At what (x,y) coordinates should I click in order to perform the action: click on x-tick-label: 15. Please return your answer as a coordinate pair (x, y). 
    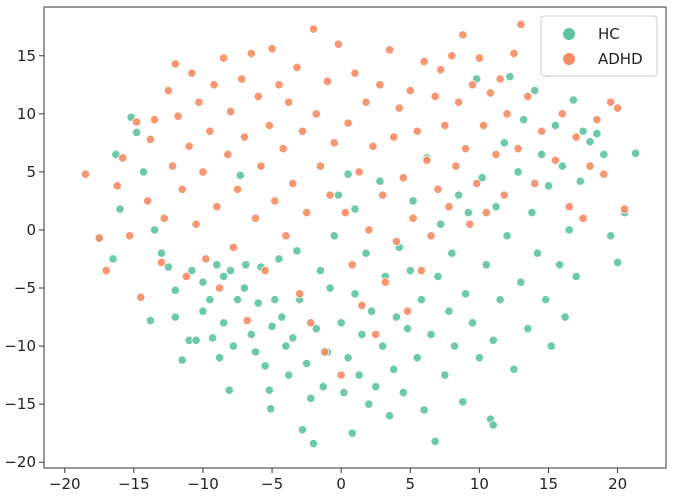
    Looking at the image, I should click on (548, 484).